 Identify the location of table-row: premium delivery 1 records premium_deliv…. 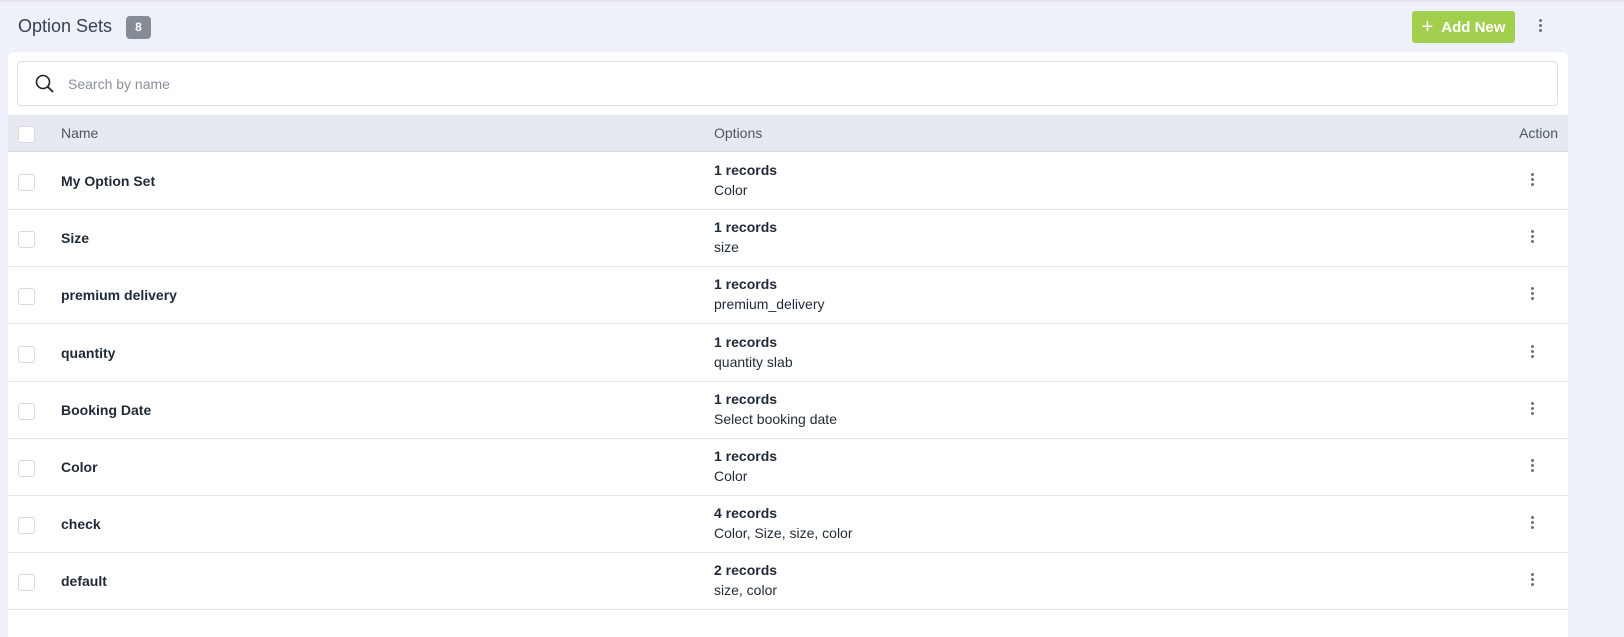
(788, 296).